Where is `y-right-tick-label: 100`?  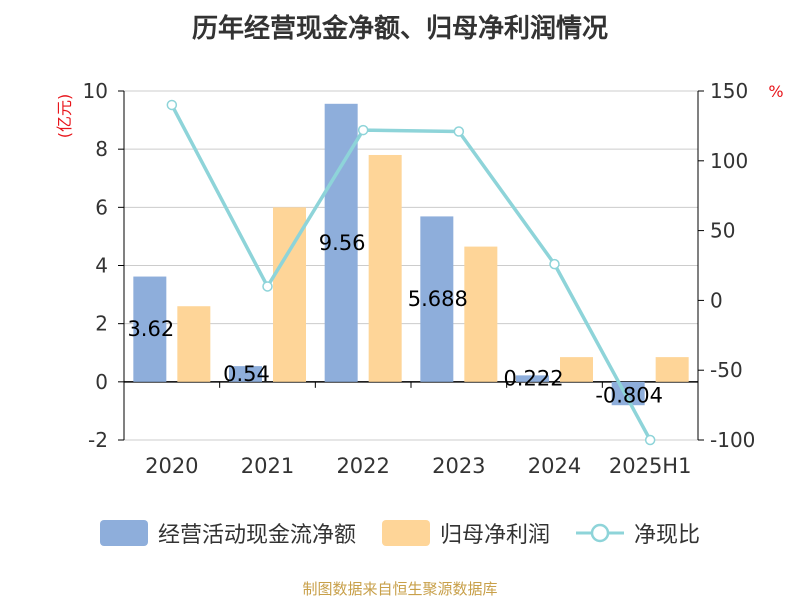
y-right-tick-label: 100 is located at coordinates (729, 161).